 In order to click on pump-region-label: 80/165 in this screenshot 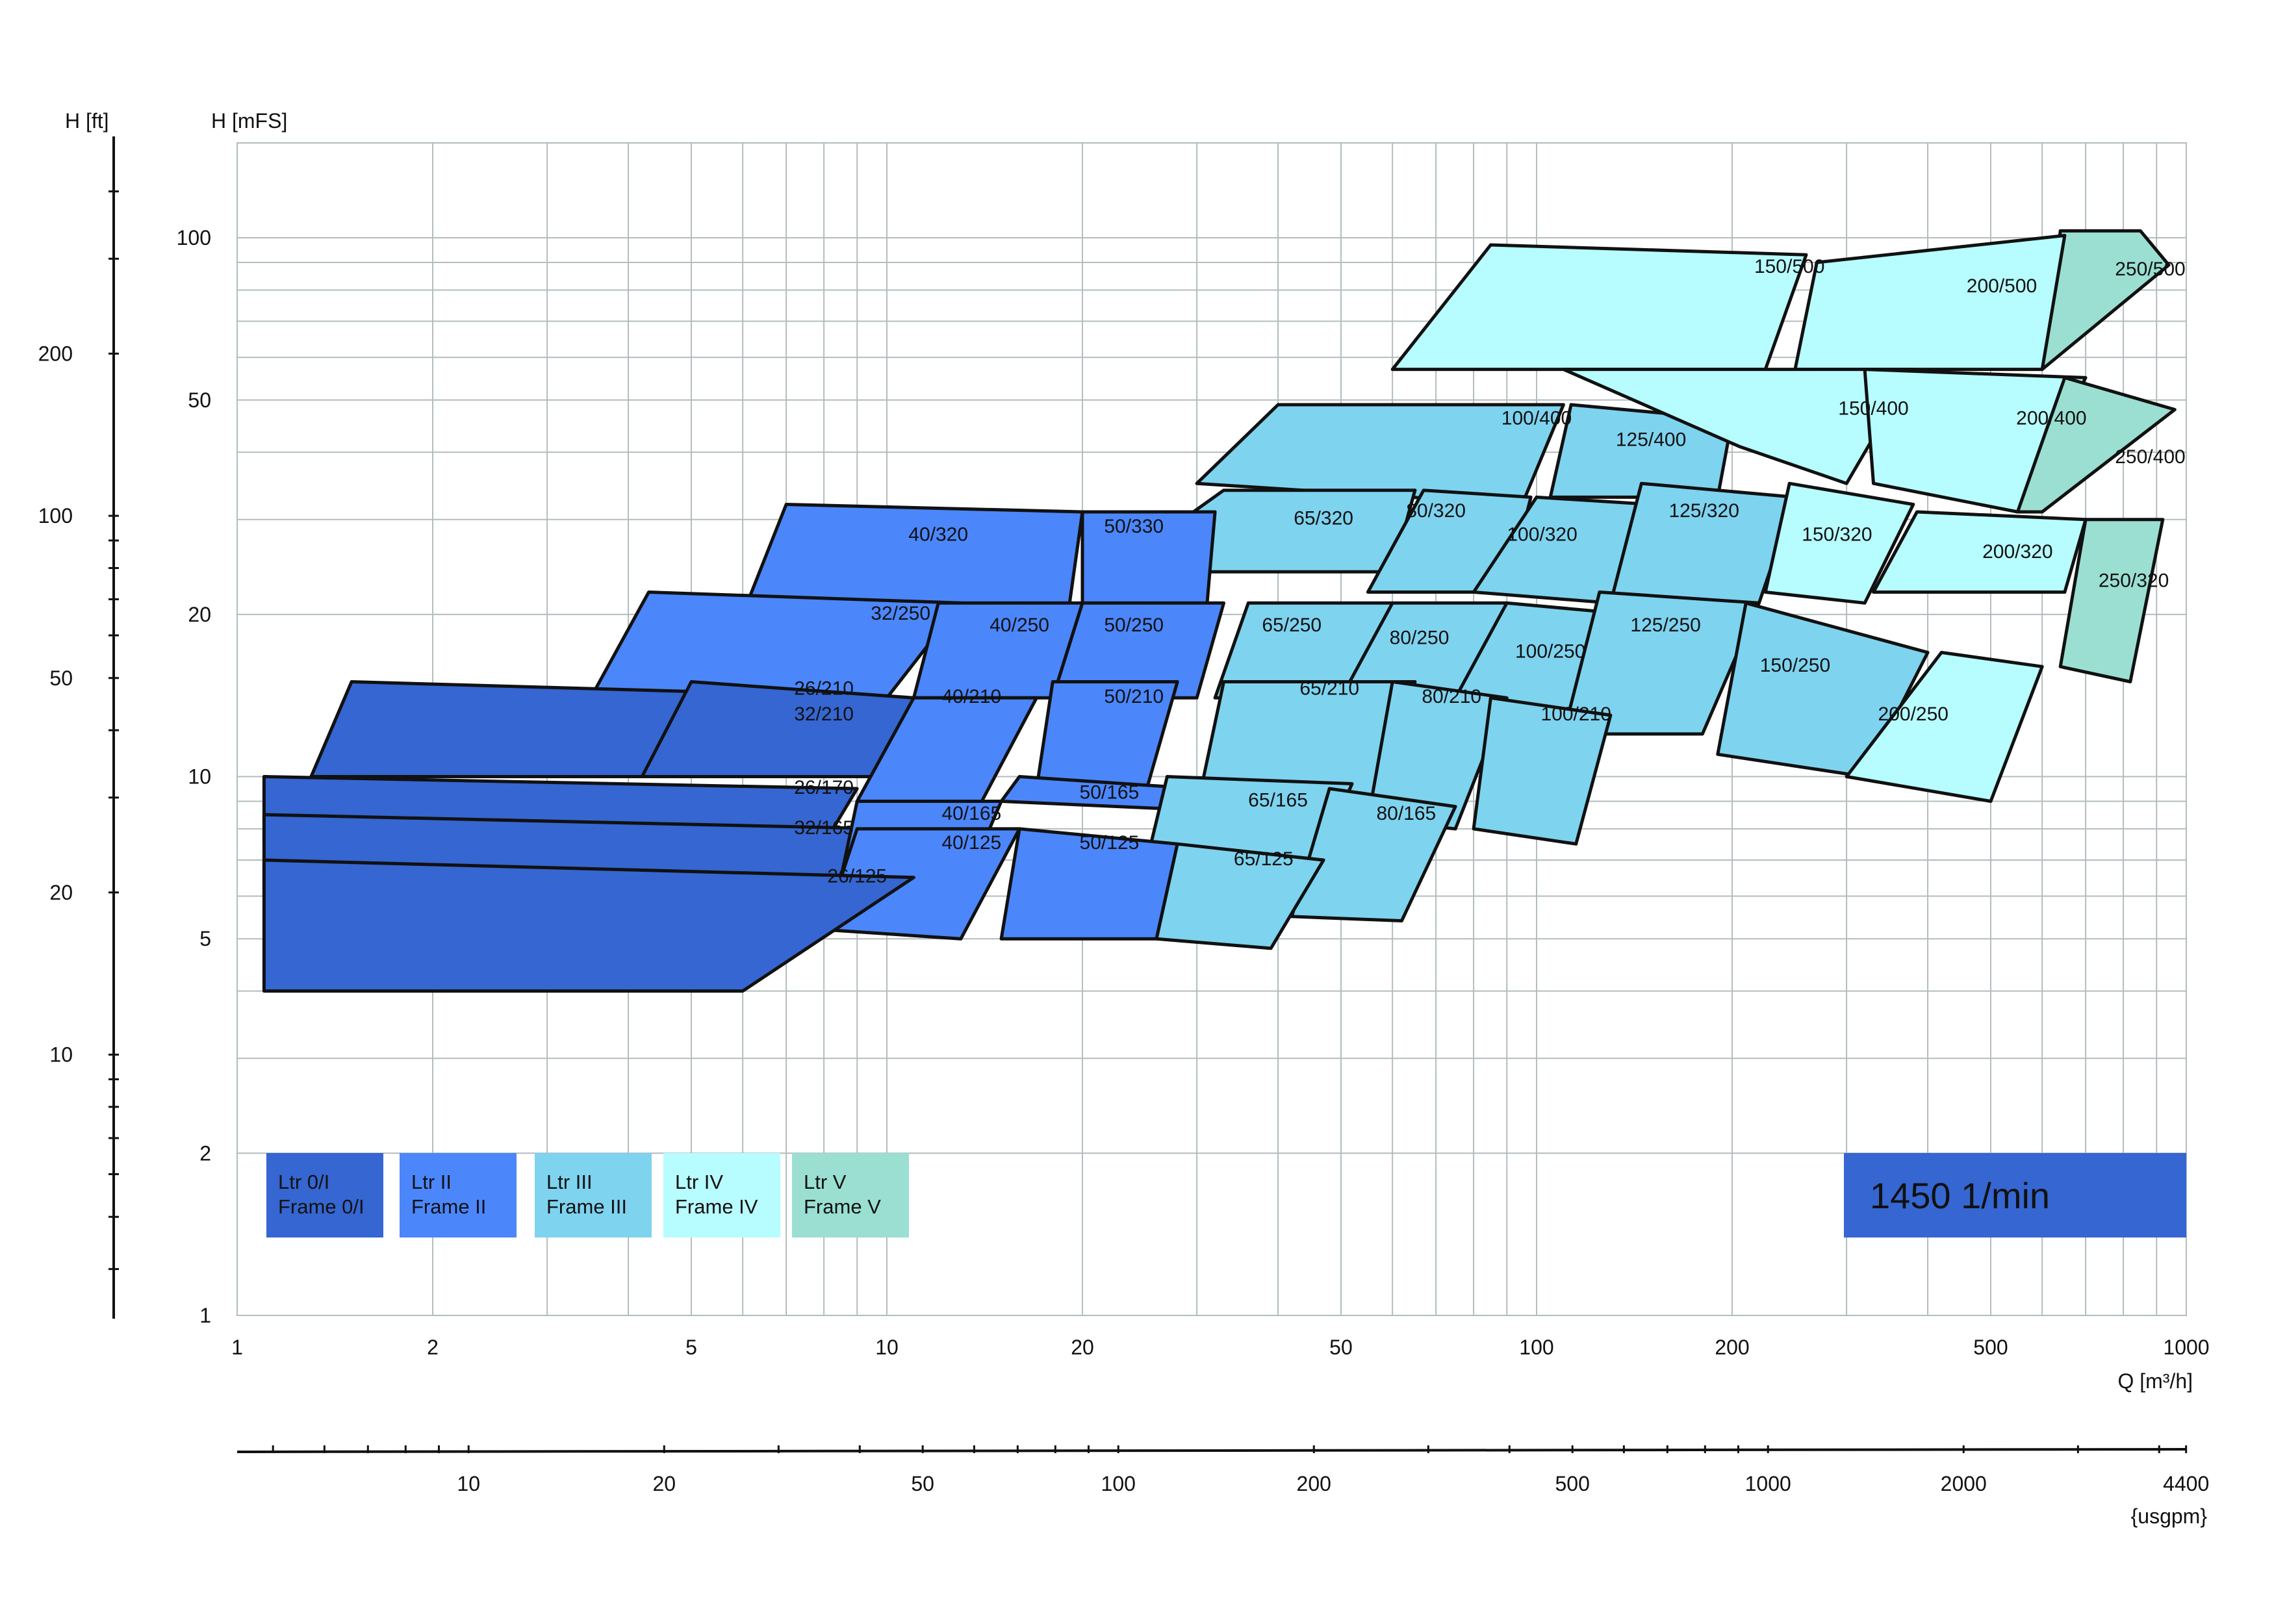, I will do `click(1406, 813)`.